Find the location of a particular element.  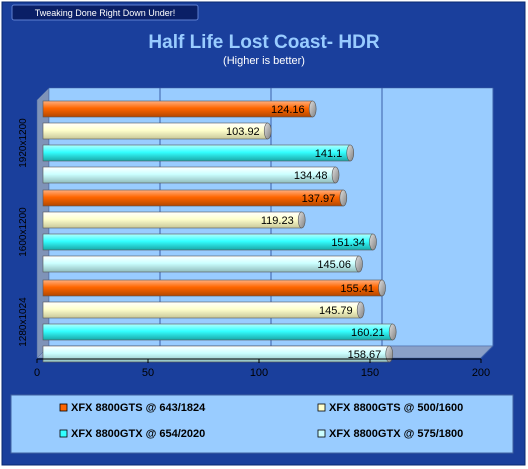

x-axis-ticks: 0 50 100 150 200 is located at coordinates (262, 369).